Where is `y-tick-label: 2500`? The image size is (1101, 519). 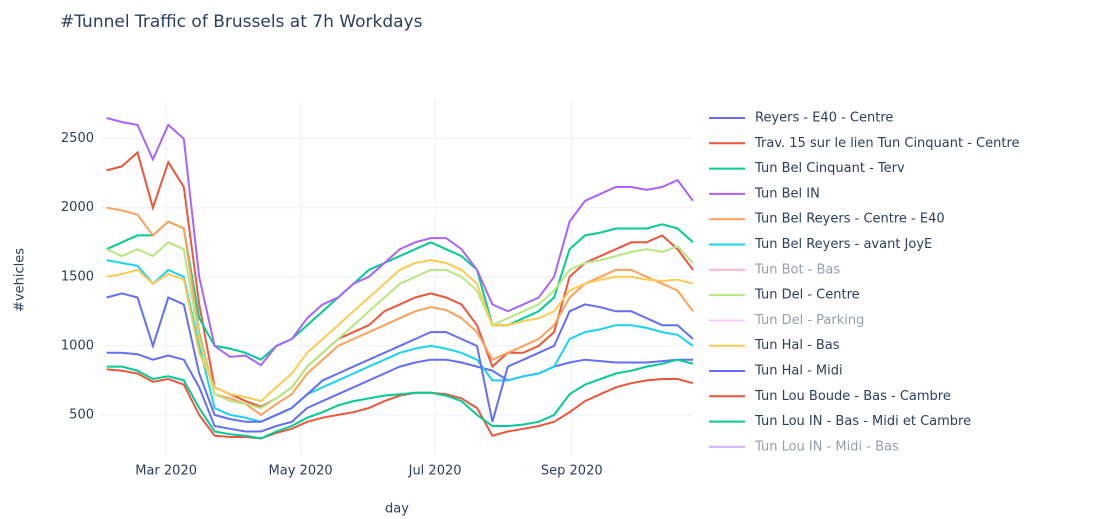 y-tick-label: 2500 is located at coordinates (77, 138).